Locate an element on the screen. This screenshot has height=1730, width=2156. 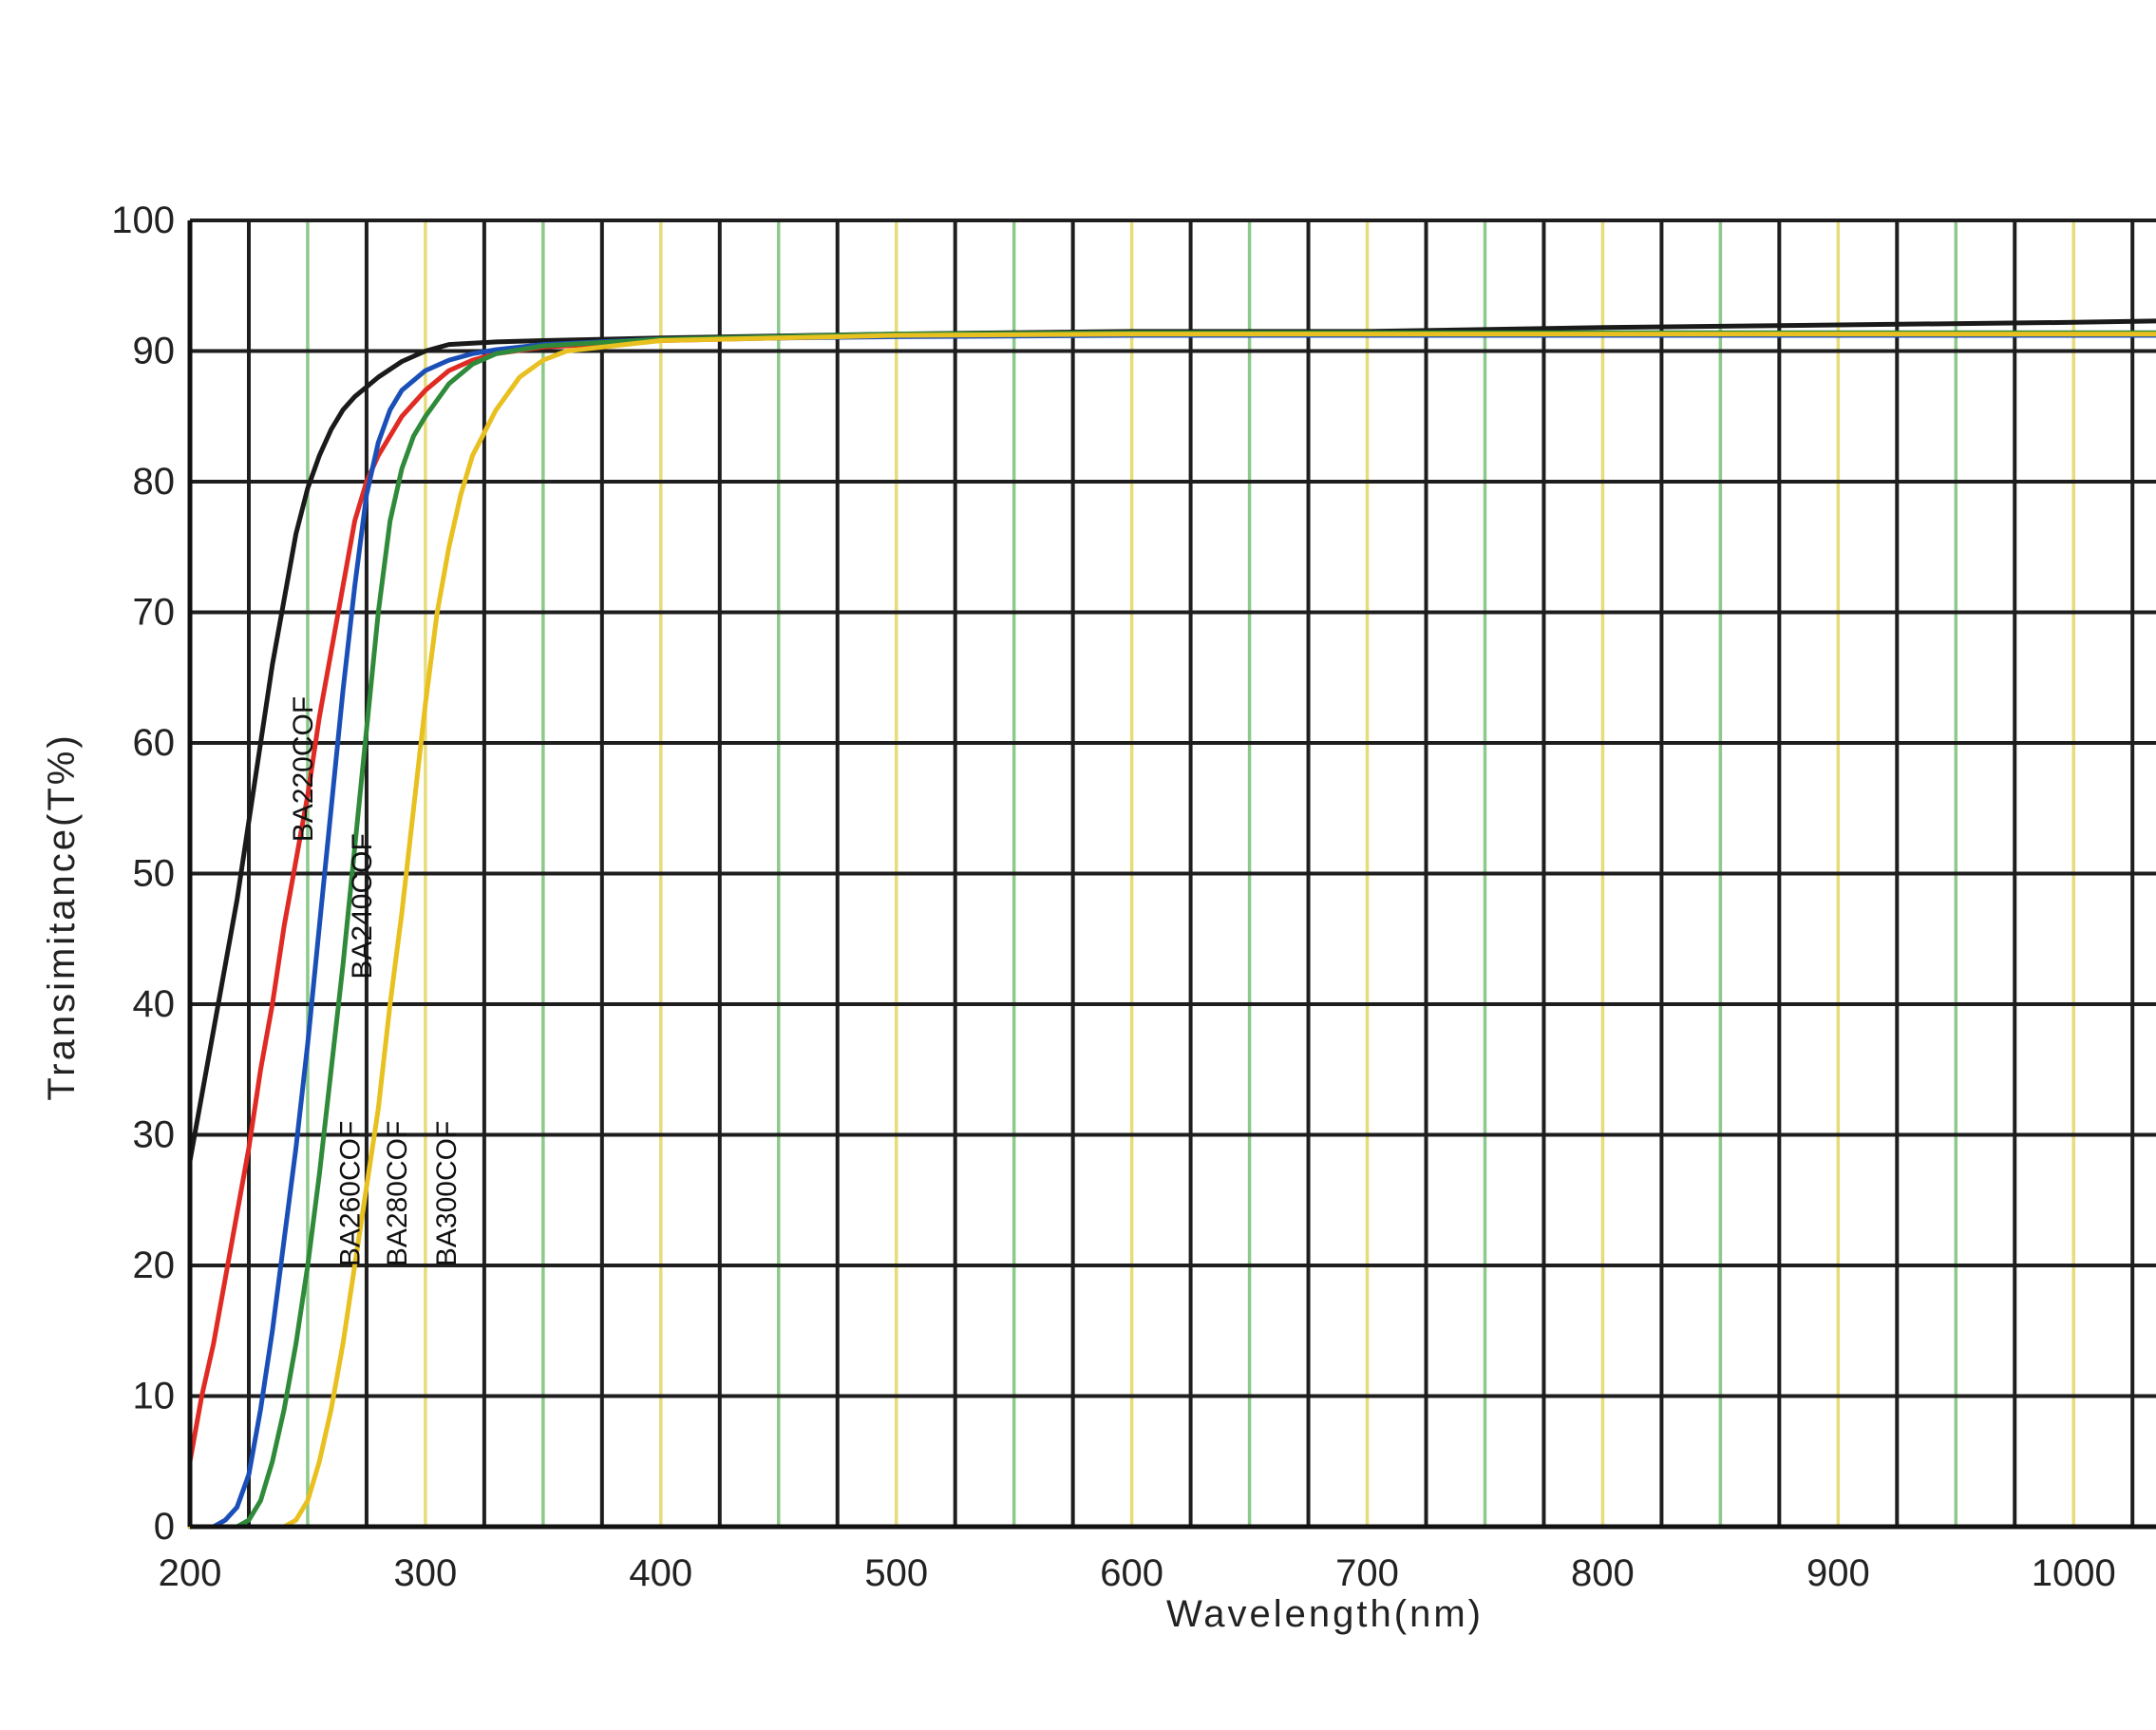
x-tick-label: 900 is located at coordinates (1838, 1573).